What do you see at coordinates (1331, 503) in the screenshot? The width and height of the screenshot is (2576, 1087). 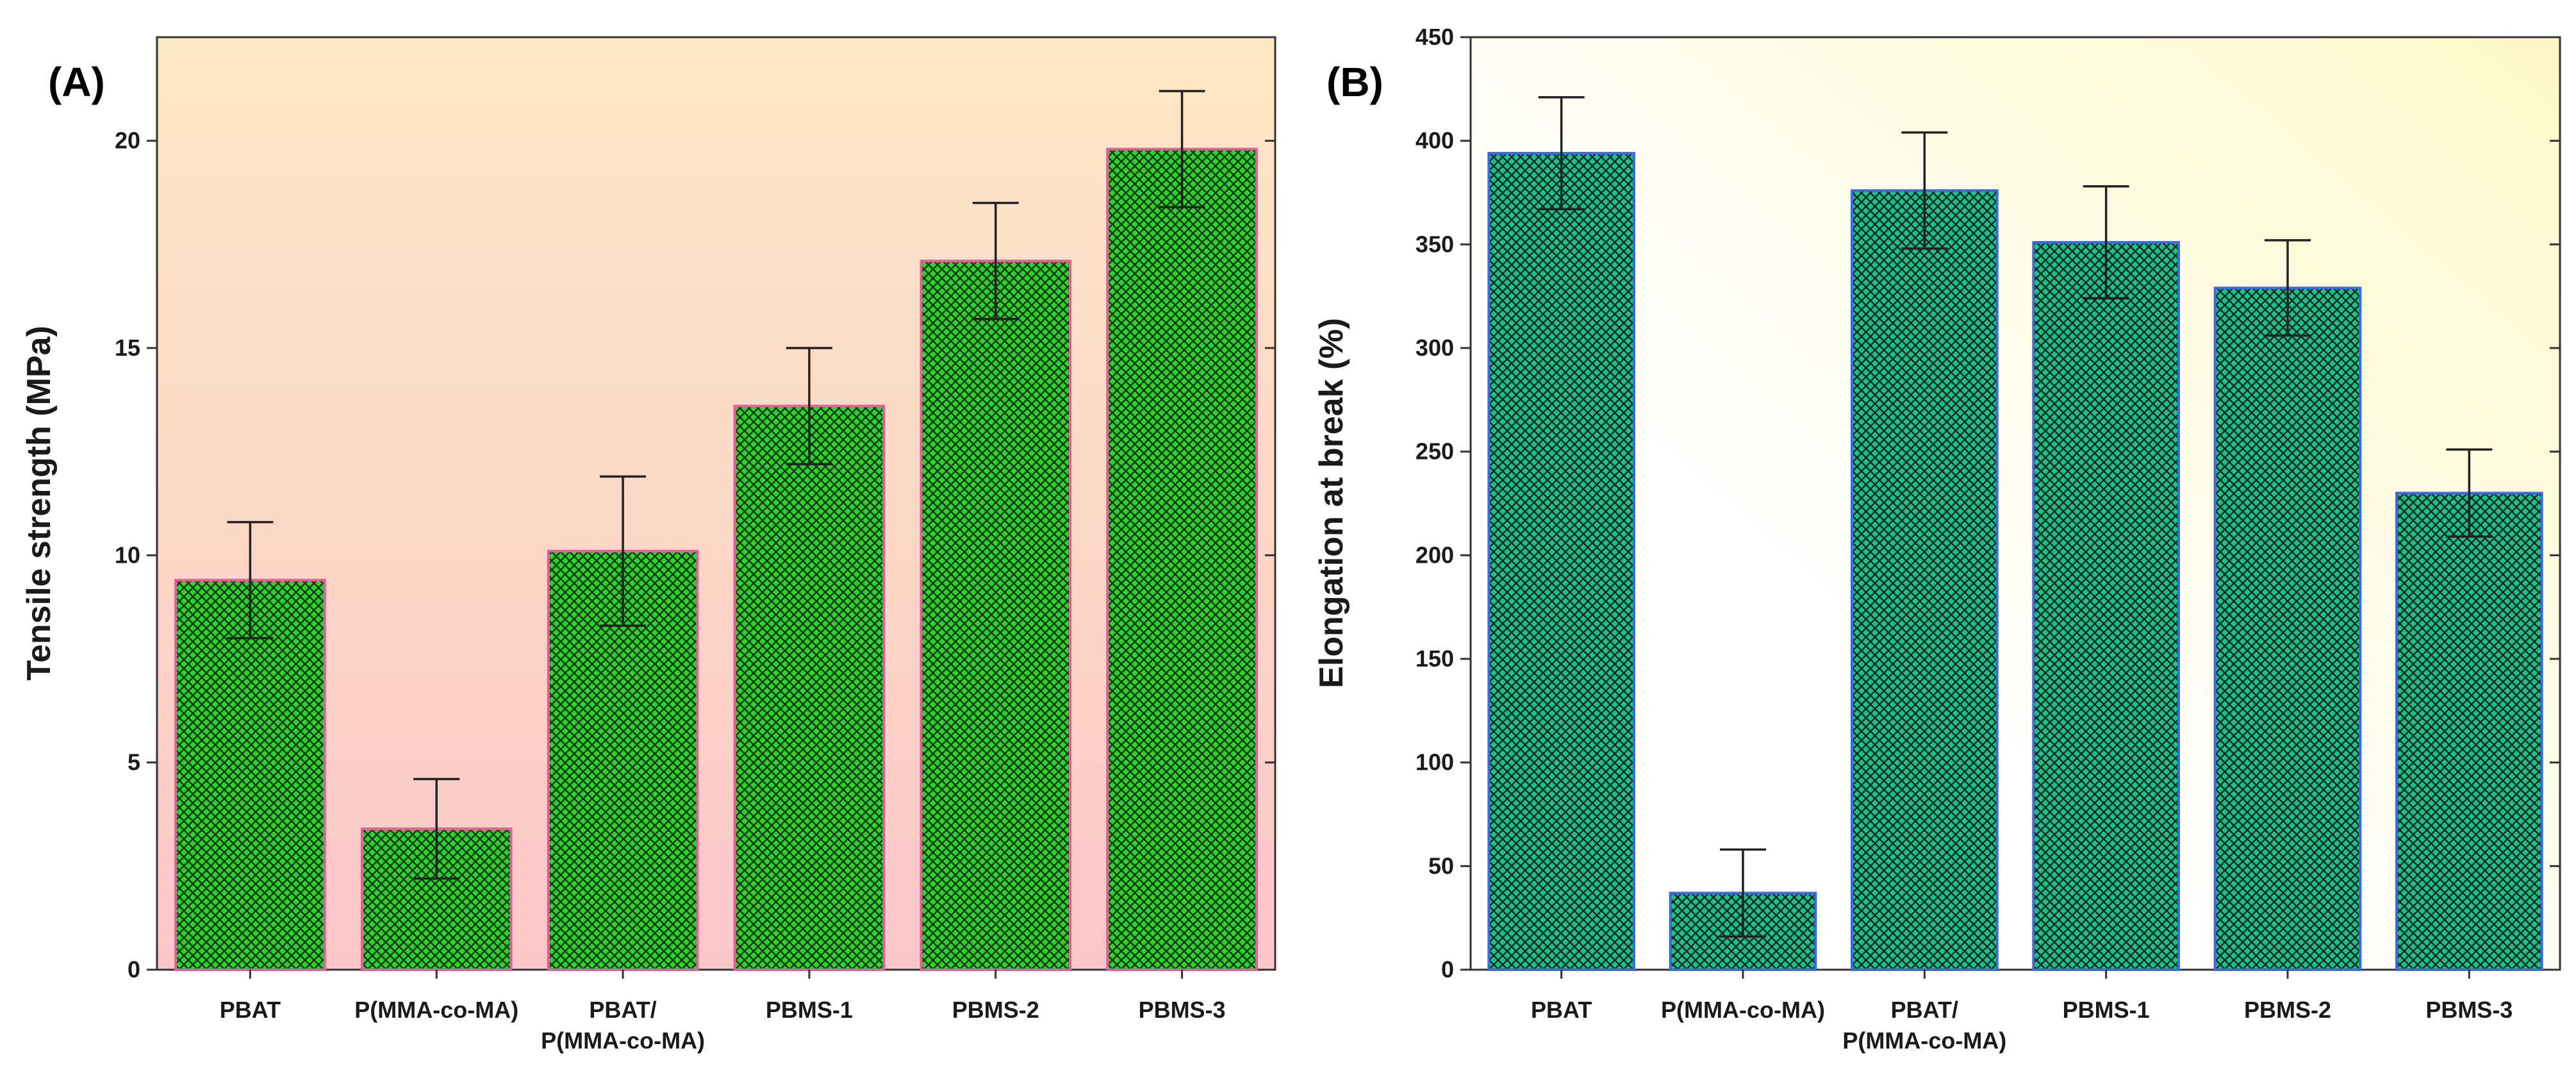 I see `y-axis-title-b: Elongation at break (%)` at bounding box center [1331, 503].